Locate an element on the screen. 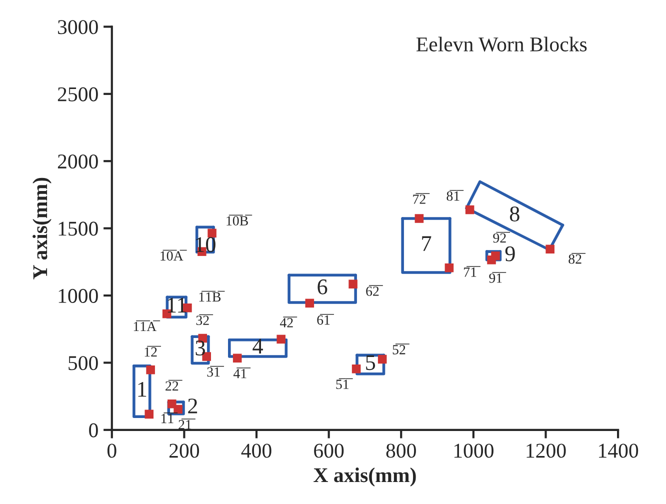 The image size is (666, 504). annotation: 3̅1̅ is located at coordinates (215, 371).